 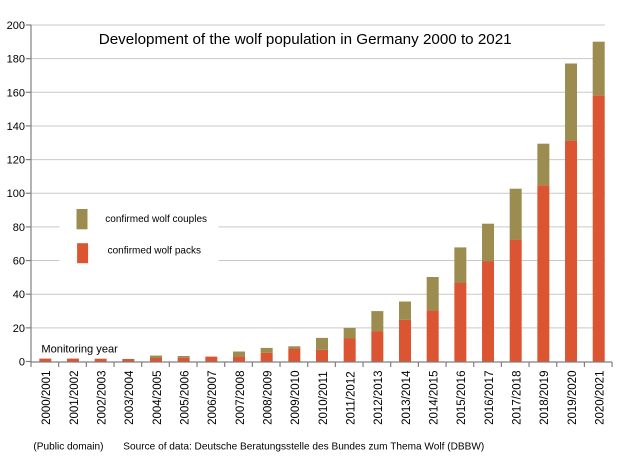 I want to click on svg-text: 2017/2018, so click(x=517, y=398).